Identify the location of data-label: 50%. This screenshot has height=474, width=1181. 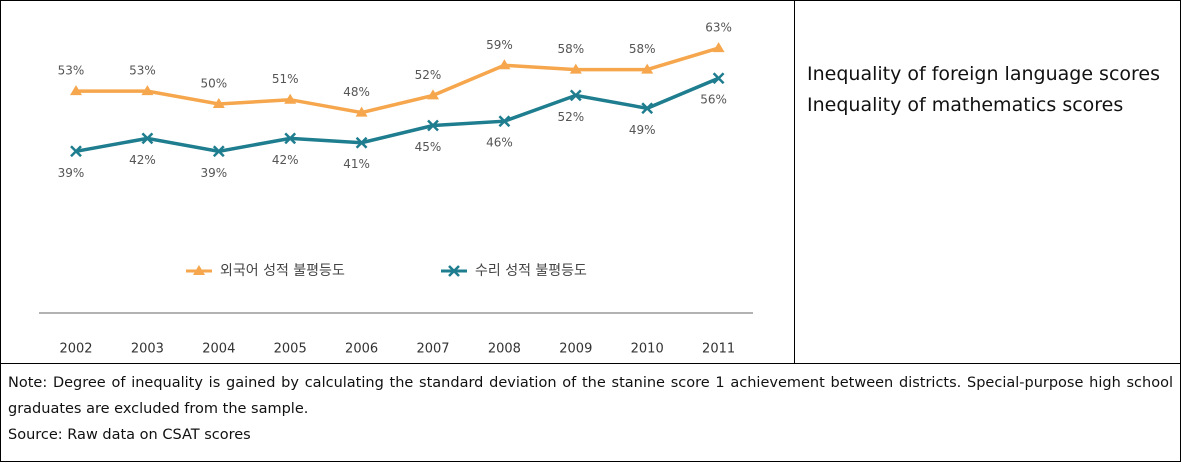
(213, 84).